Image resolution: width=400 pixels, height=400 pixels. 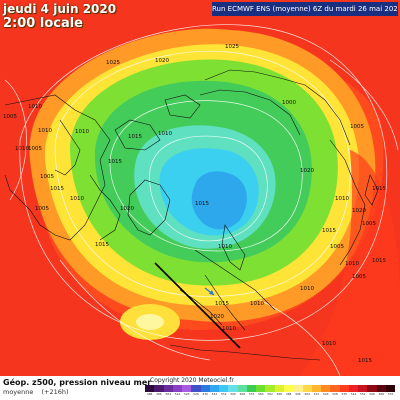 I want to click on east-red-zone, so click(x=350, y=263).